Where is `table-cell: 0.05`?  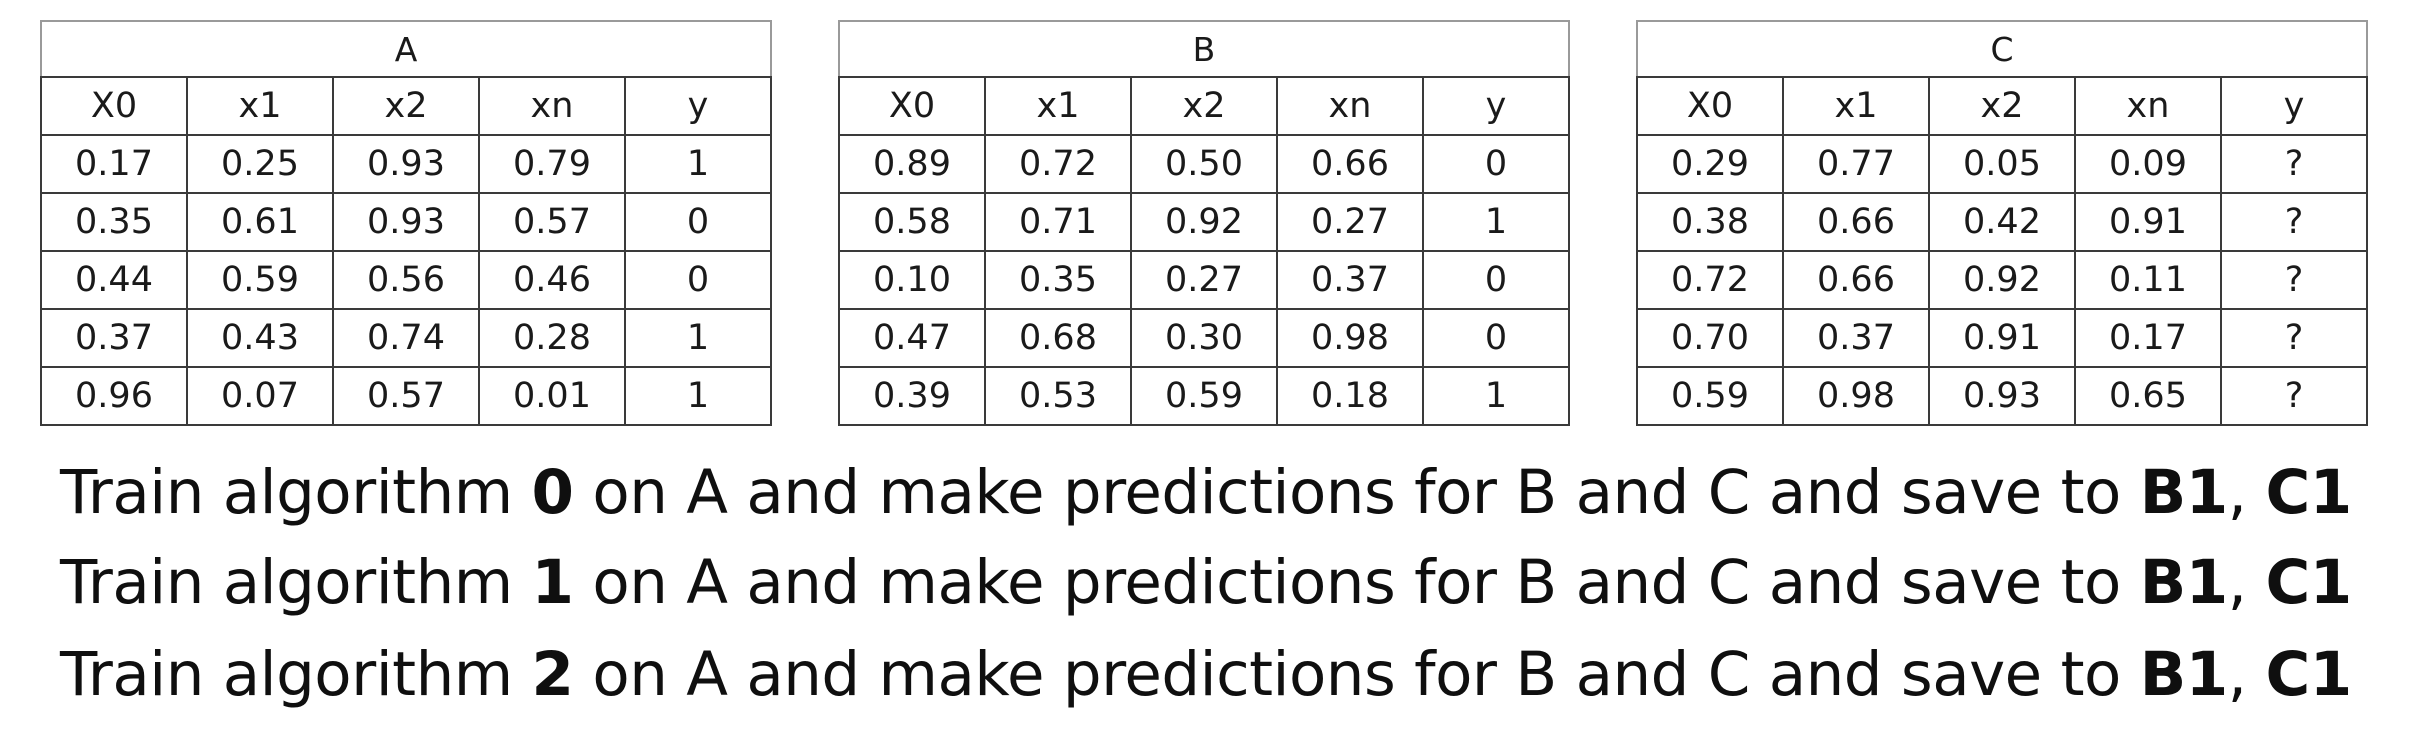
table-cell: 0.05 is located at coordinates (2002, 164).